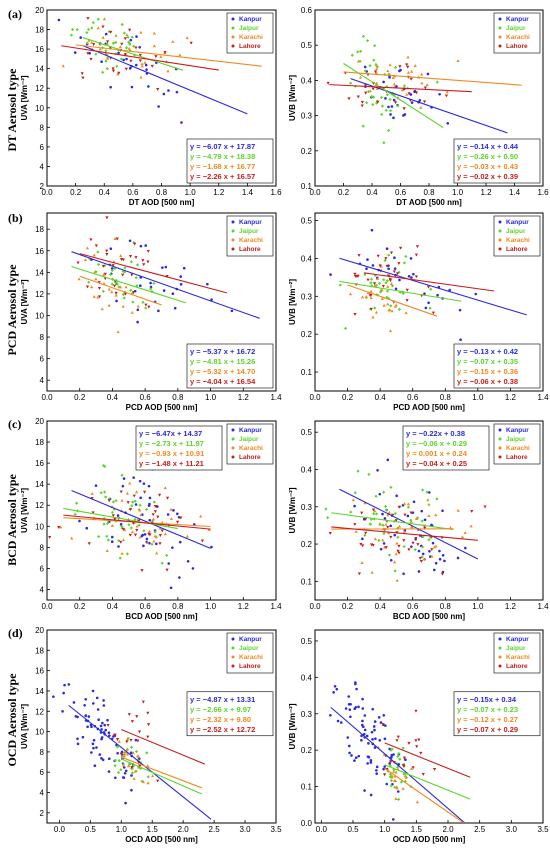  Describe the element at coordinates (512, 829) in the screenshot. I see `x-tick-label: 3.0` at that location.